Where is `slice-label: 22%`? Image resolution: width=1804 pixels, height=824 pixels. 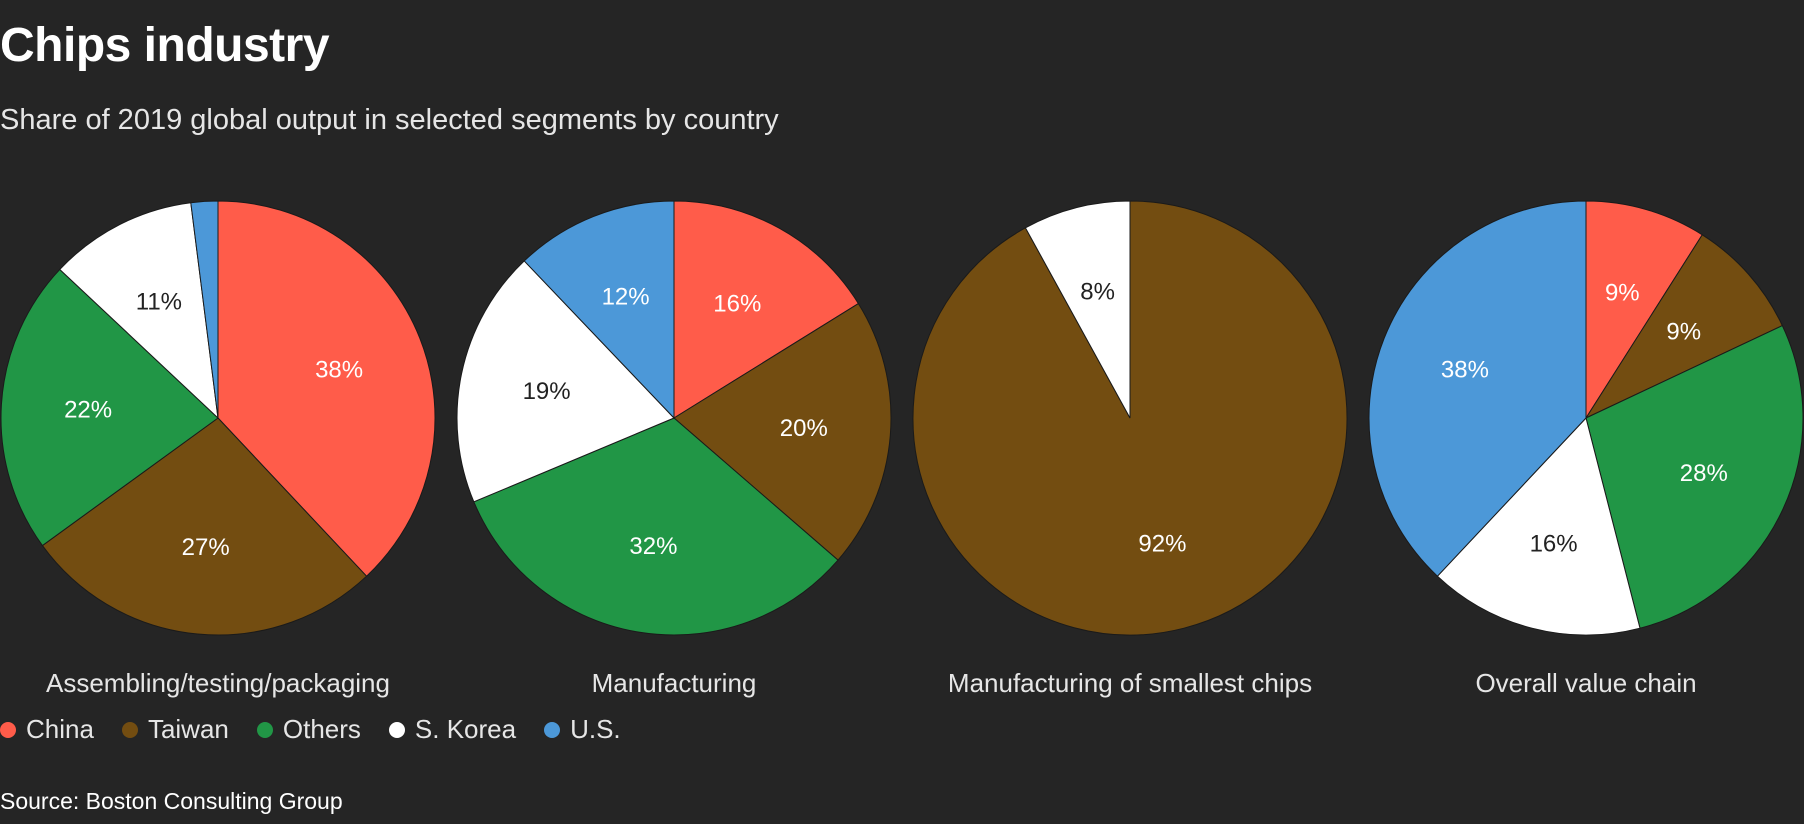
slice-label: 22% is located at coordinates (88, 409).